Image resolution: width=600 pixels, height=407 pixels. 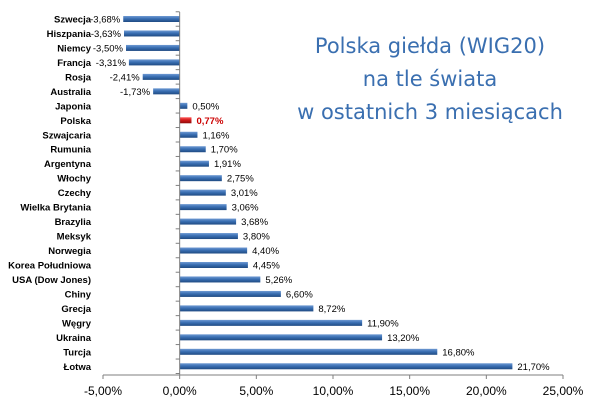 I want to click on value-label: 4,40%, so click(x=265, y=251).